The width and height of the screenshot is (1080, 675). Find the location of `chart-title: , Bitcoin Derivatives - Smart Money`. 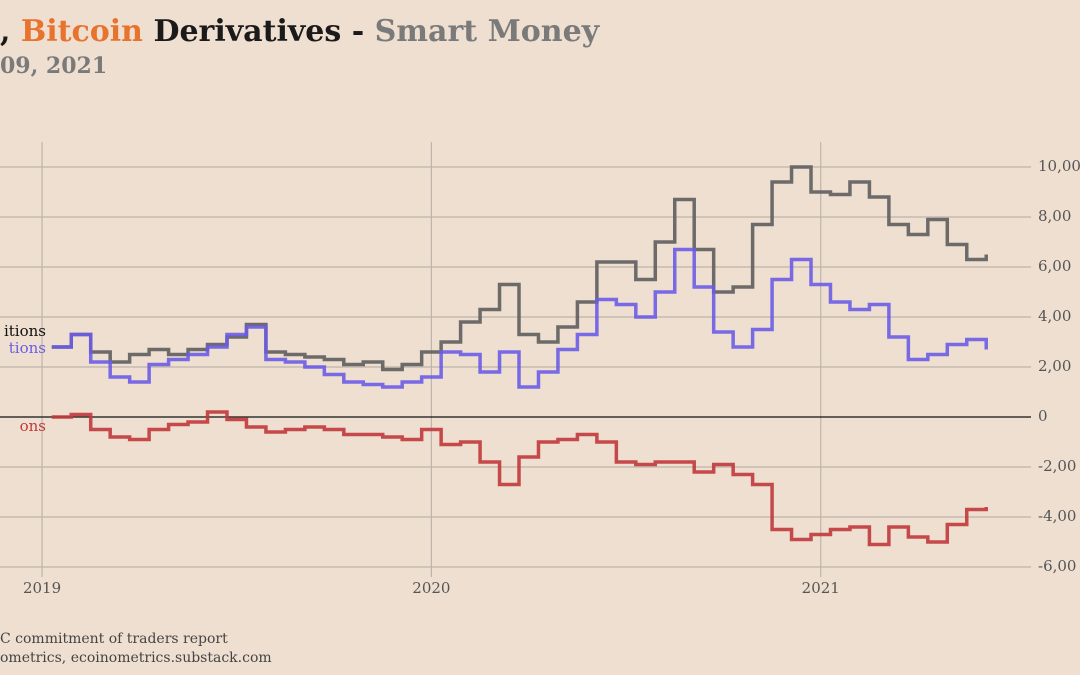

chart-title: , Bitcoin Derivatives - Smart Money is located at coordinates (300, 31).